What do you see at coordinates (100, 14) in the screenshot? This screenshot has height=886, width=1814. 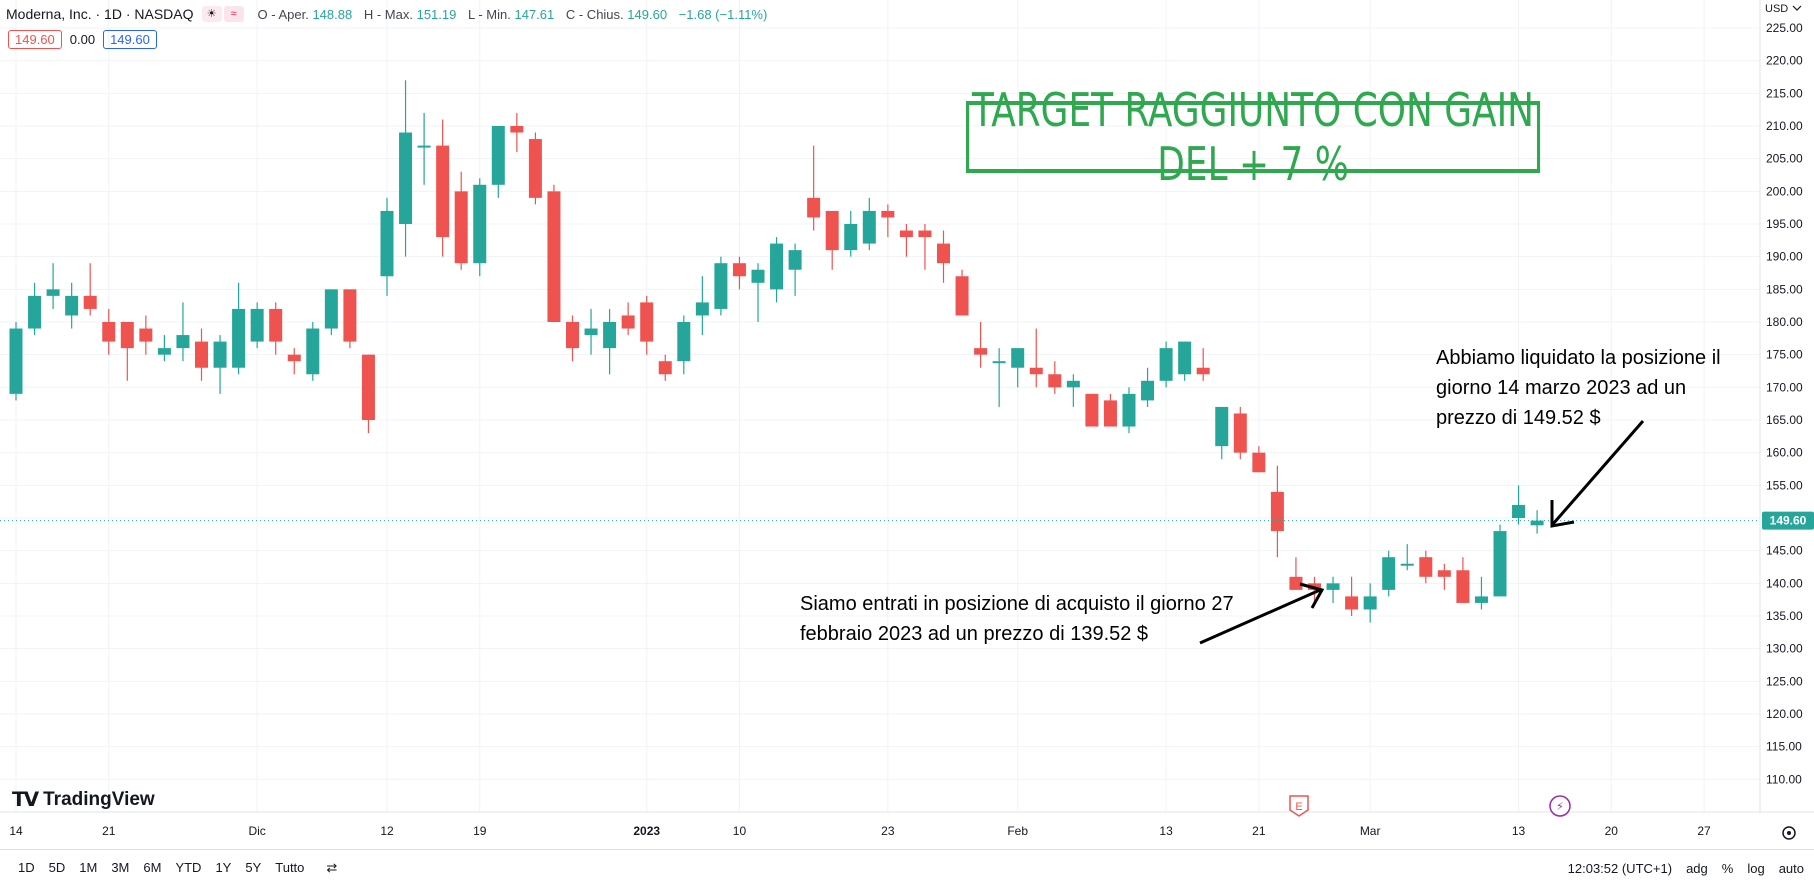 I see `symbol-title: Moderna, Inc. · 1D · NASDAQ` at bounding box center [100, 14].